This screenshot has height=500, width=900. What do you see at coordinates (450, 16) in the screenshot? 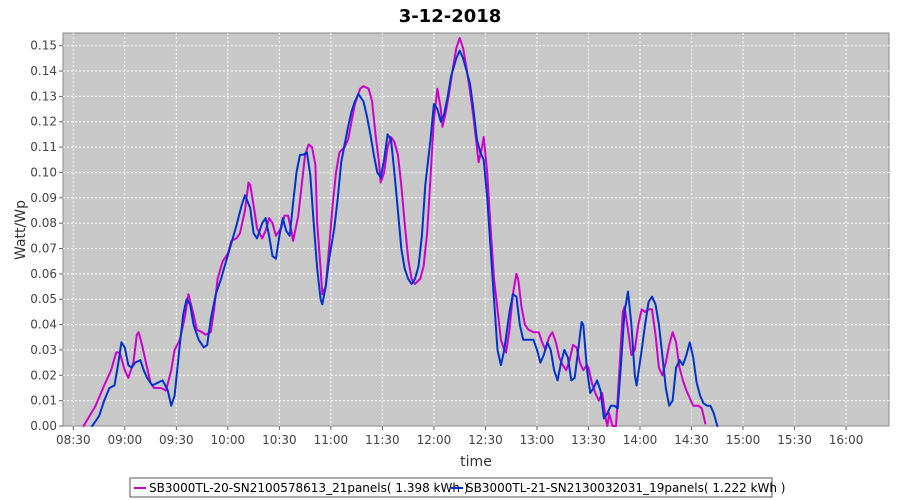
I see `chart-title: 3-12-2018` at bounding box center [450, 16].